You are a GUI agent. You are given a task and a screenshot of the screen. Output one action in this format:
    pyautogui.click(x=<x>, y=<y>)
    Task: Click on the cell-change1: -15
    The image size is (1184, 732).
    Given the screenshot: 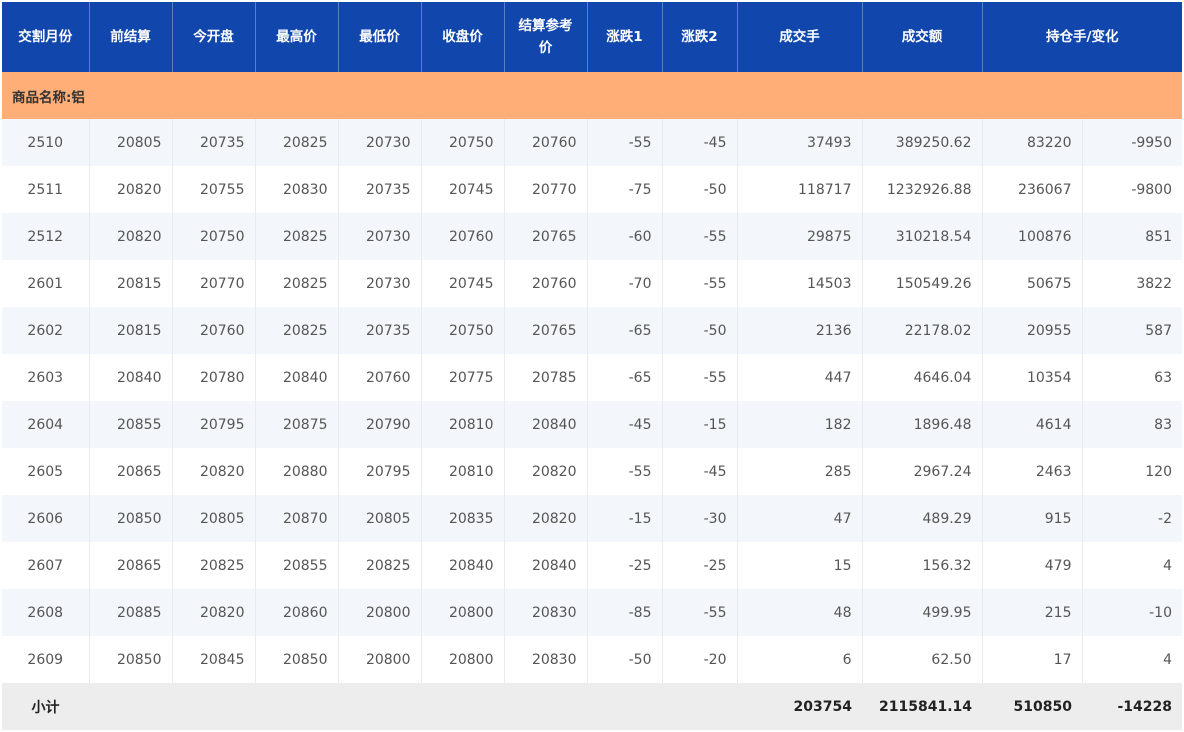 What is the action you would take?
    pyautogui.click(x=625, y=518)
    